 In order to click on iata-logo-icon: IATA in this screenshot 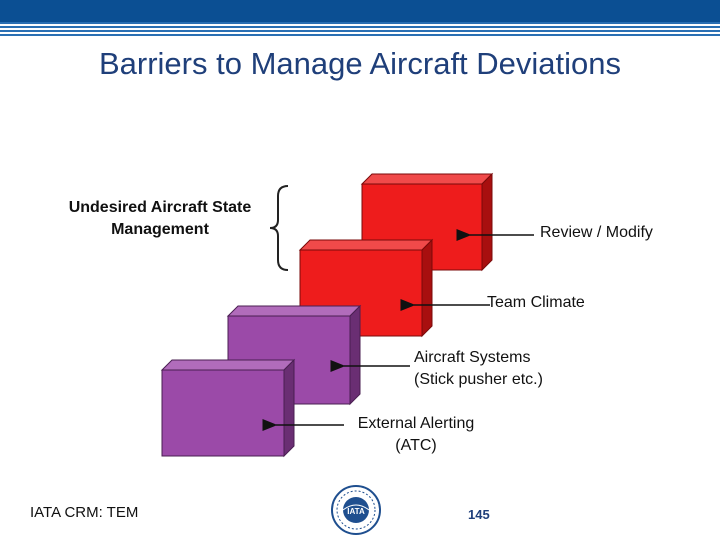, I will do `click(356, 510)`.